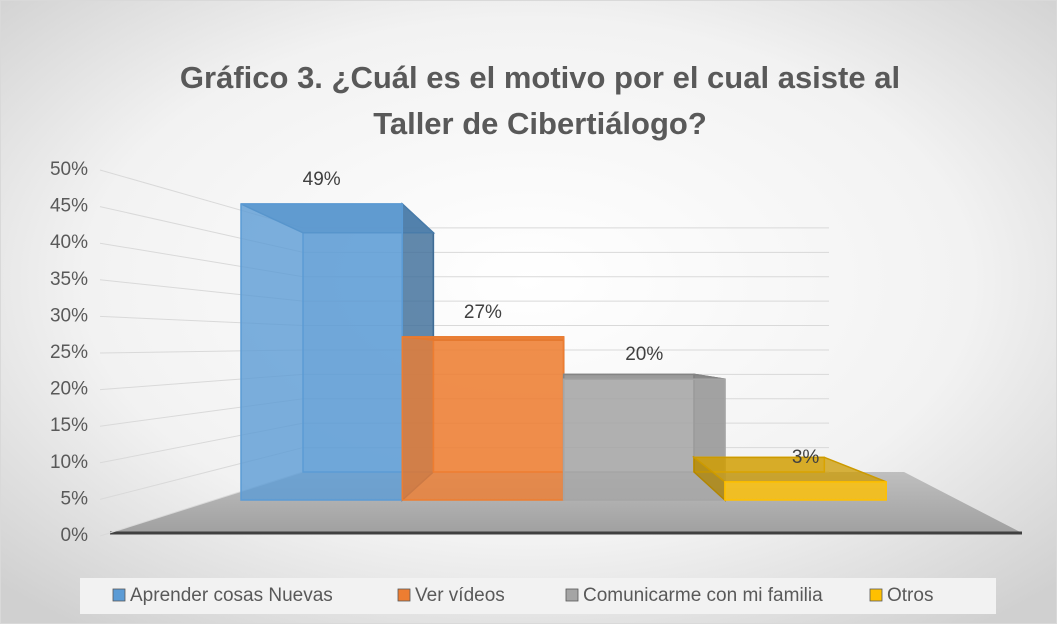 The width and height of the screenshot is (1057, 624). Describe the element at coordinates (460, 595) in the screenshot. I see `legend-label: Ver vídeos` at that location.